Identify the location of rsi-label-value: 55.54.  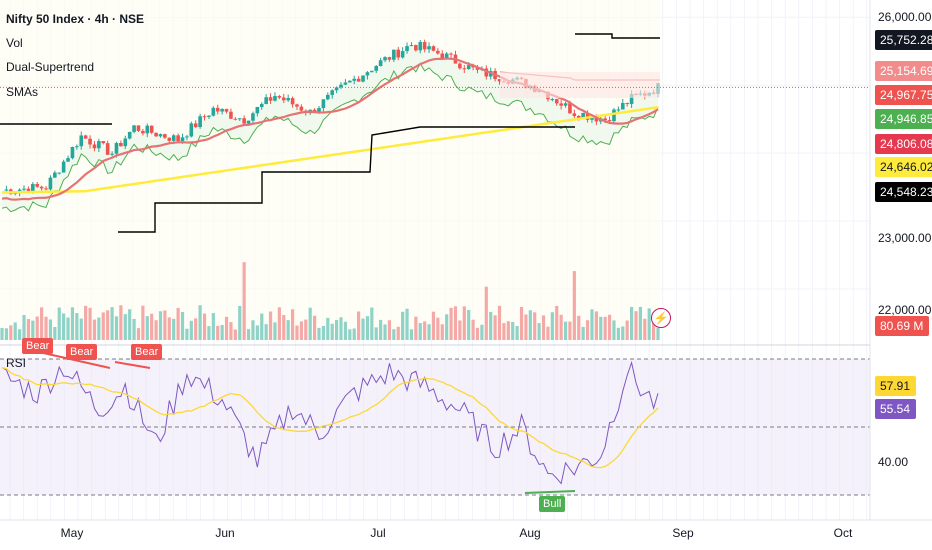
(896, 409).